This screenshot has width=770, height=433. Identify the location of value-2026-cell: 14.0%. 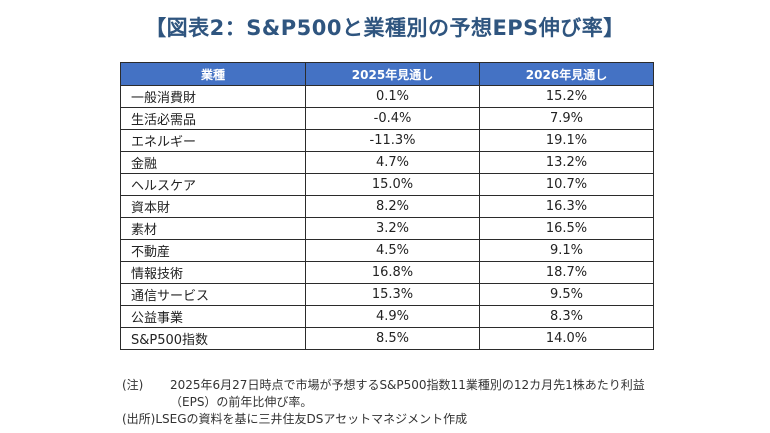
(566, 338).